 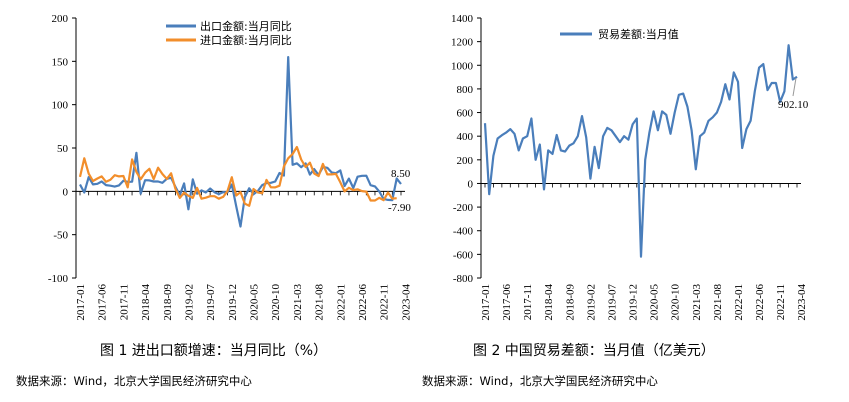 I want to click on chart1-x-tick-label: 2020-05, so click(x=255, y=302).